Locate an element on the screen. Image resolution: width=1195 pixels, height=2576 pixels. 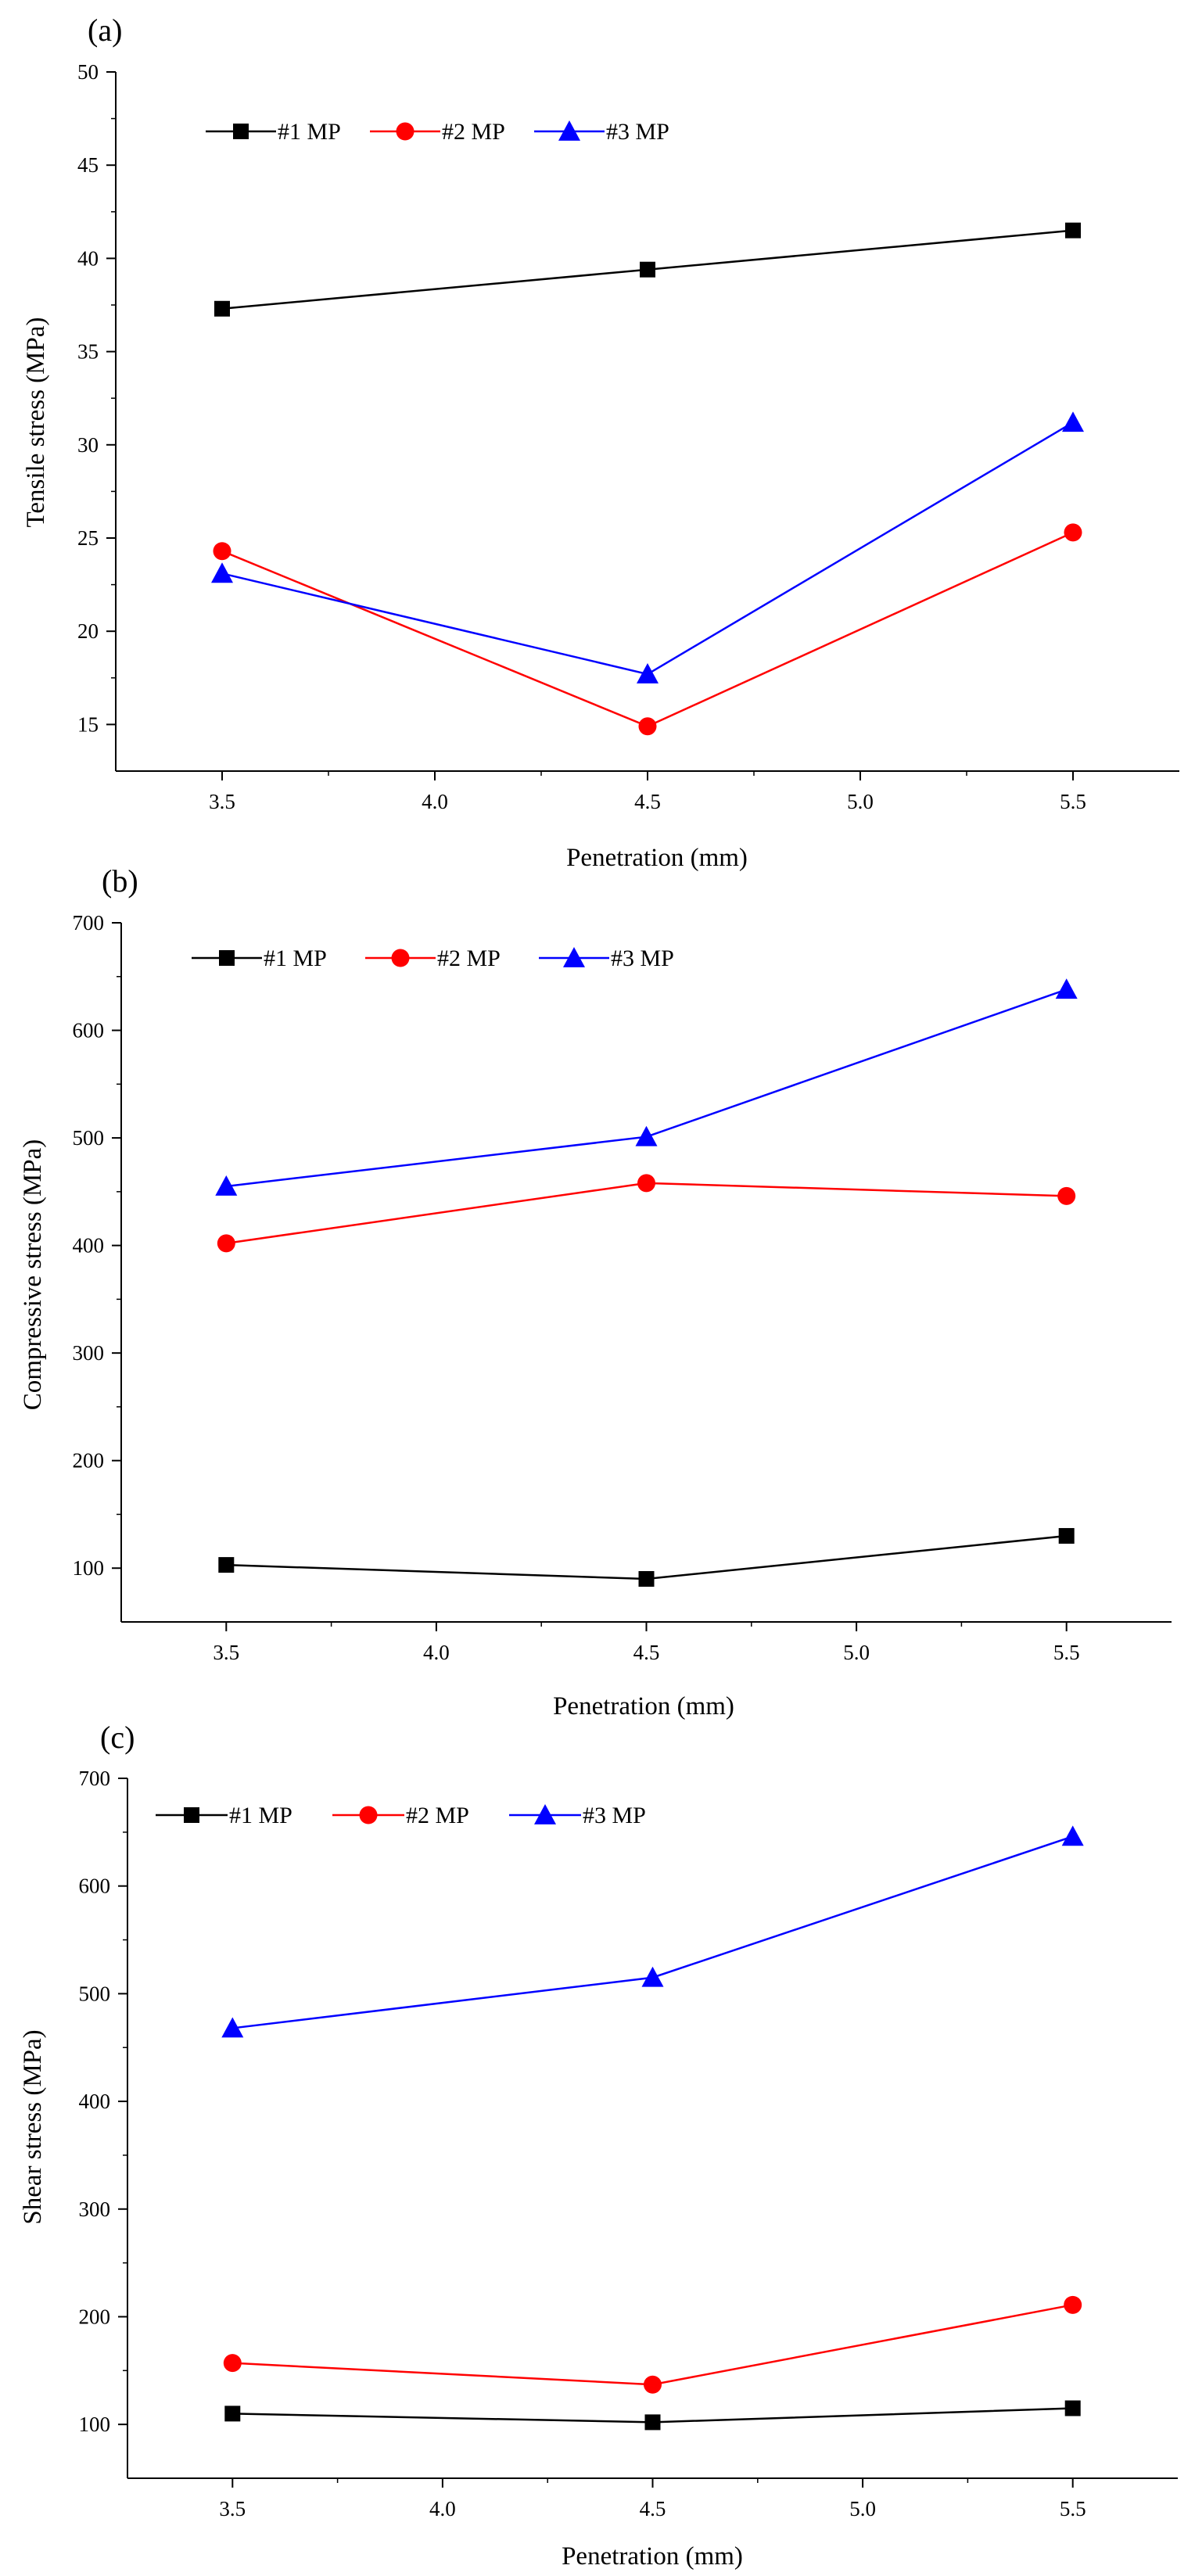
y-tick-label: 30 is located at coordinates (88, 445).